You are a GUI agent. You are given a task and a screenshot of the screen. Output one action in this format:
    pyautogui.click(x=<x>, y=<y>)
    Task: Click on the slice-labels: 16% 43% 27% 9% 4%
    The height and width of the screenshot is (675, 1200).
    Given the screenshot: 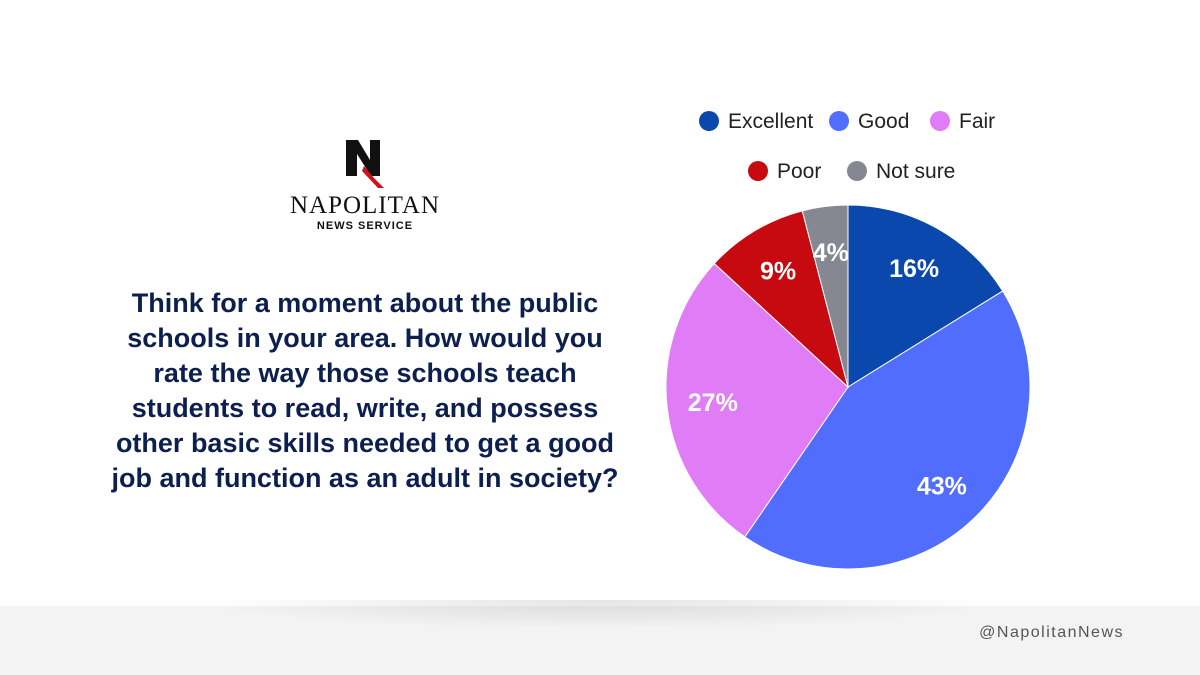 What is the action you would take?
    pyautogui.click(x=827, y=369)
    